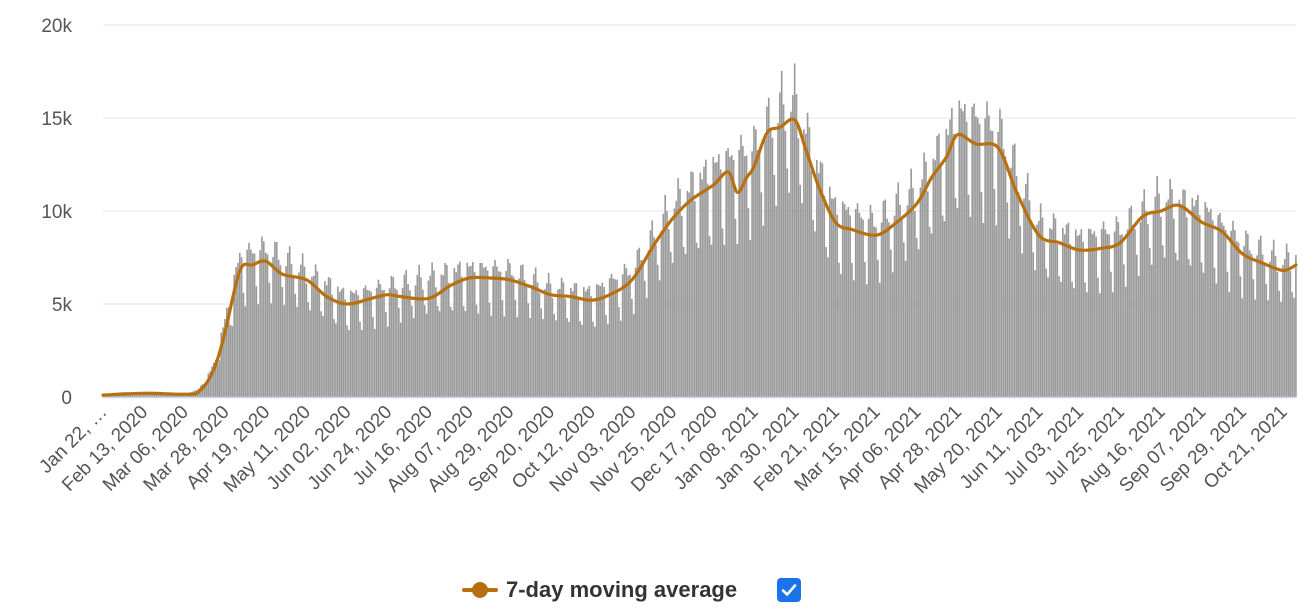  What do you see at coordinates (599, 590) in the screenshot?
I see `legend-item-moving-average: 7-day moving average` at bounding box center [599, 590].